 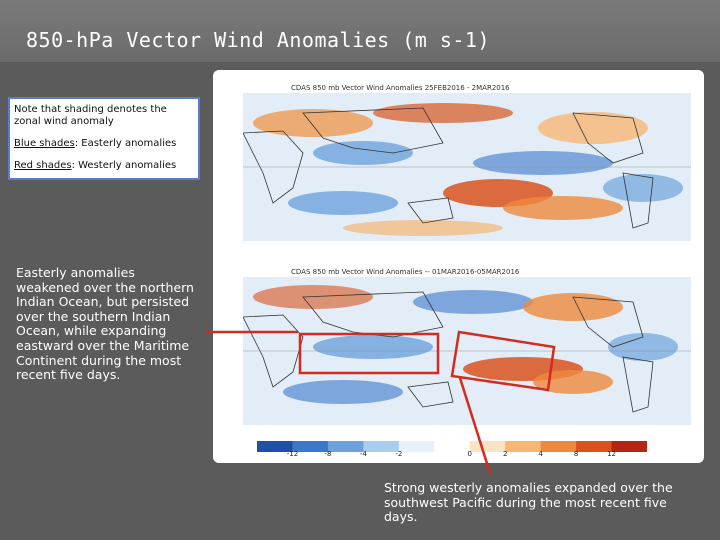 What do you see at coordinates (469, 454) in the screenshot?
I see `colorbar-label: 0` at bounding box center [469, 454].